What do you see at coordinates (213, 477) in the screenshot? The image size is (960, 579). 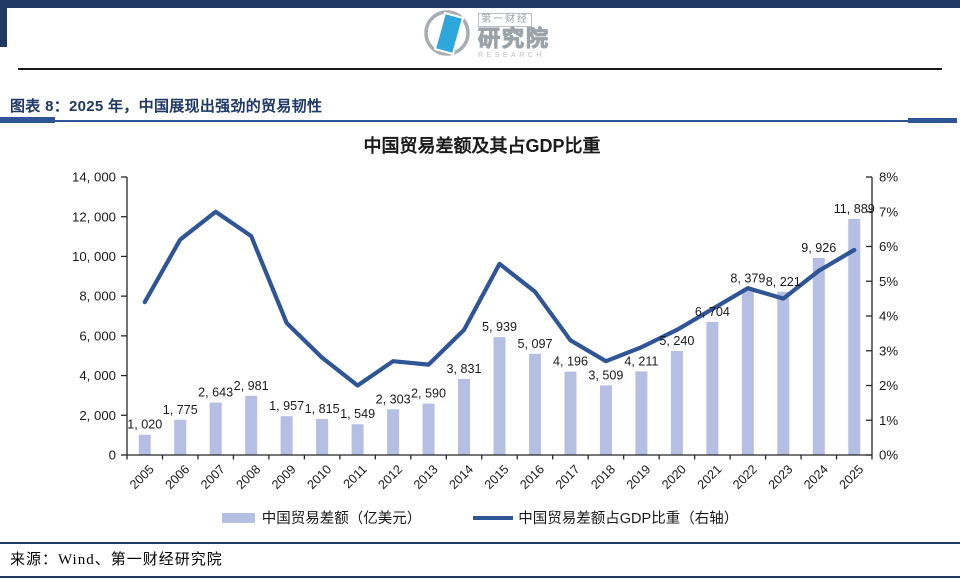 I see `x-axis-label-2007: 2007` at bounding box center [213, 477].